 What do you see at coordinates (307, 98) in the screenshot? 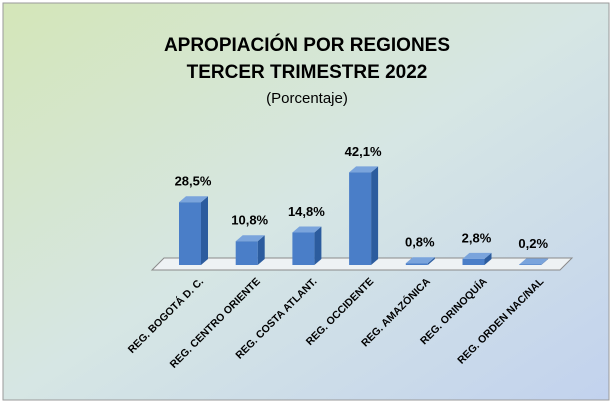
I see `chart-note: (Porcentaje)` at bounding box center [307, 98].